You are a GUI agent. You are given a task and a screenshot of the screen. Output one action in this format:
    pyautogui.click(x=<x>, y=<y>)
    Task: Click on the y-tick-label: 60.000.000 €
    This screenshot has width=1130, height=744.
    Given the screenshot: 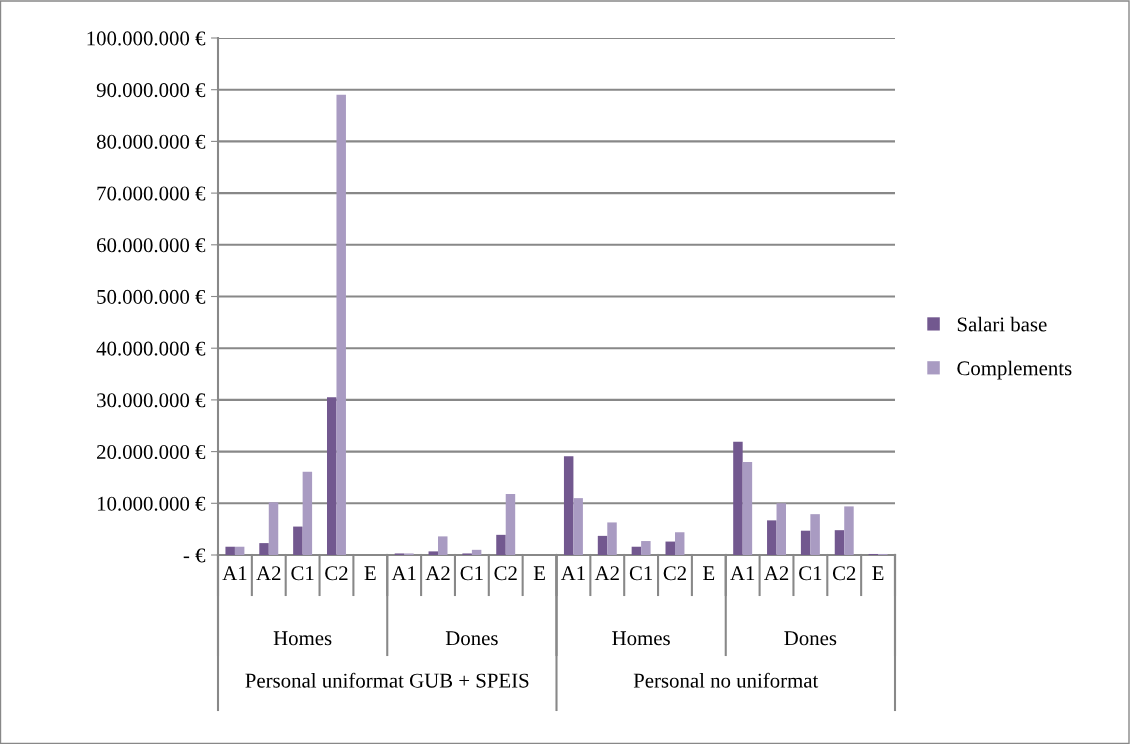 What is the action you would take?
    pyautogui.click(x=151, y=245)
    